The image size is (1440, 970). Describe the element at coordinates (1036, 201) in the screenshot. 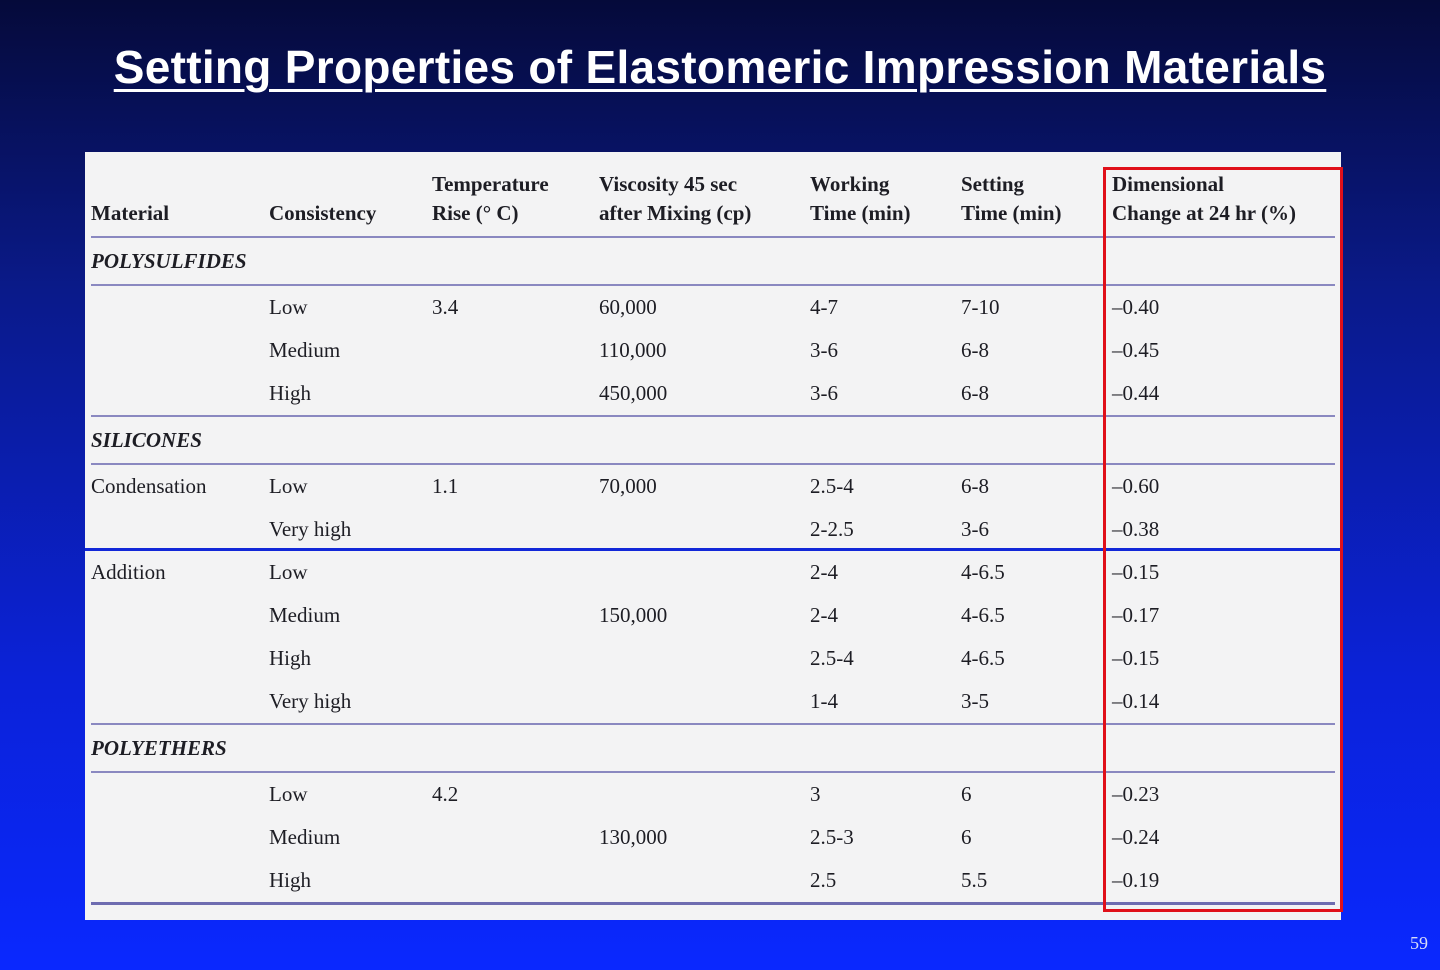

I see `header-setting-time: Setting Time (min)` at that location.